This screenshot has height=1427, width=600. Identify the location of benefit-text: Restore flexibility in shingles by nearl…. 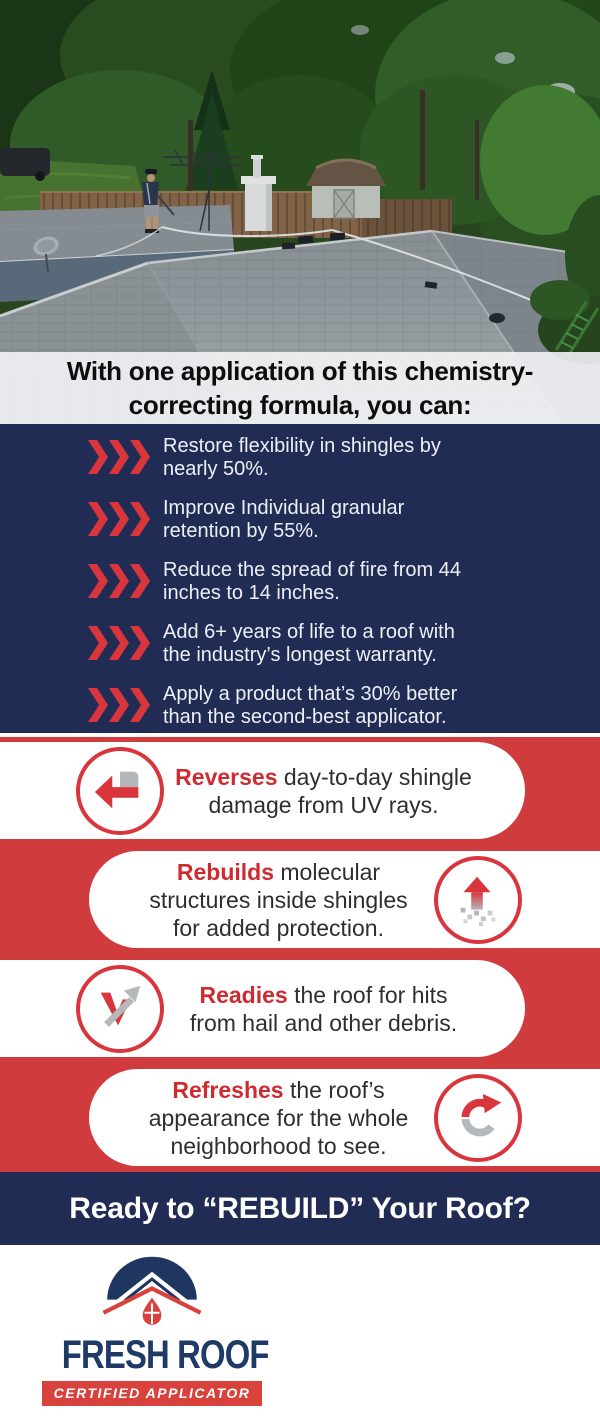
(302, 457).